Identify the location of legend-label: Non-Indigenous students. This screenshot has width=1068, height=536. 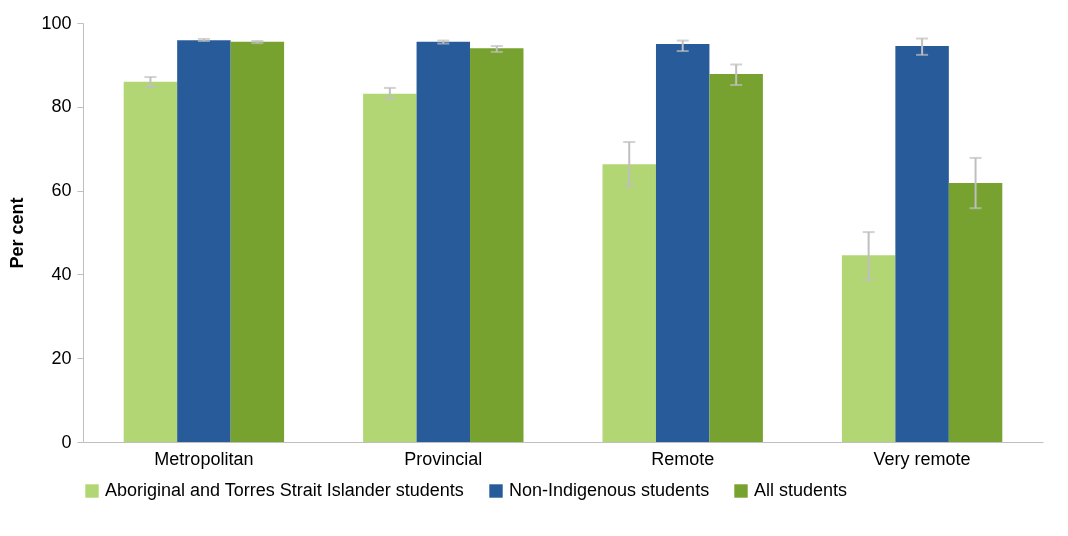
(609, 490).